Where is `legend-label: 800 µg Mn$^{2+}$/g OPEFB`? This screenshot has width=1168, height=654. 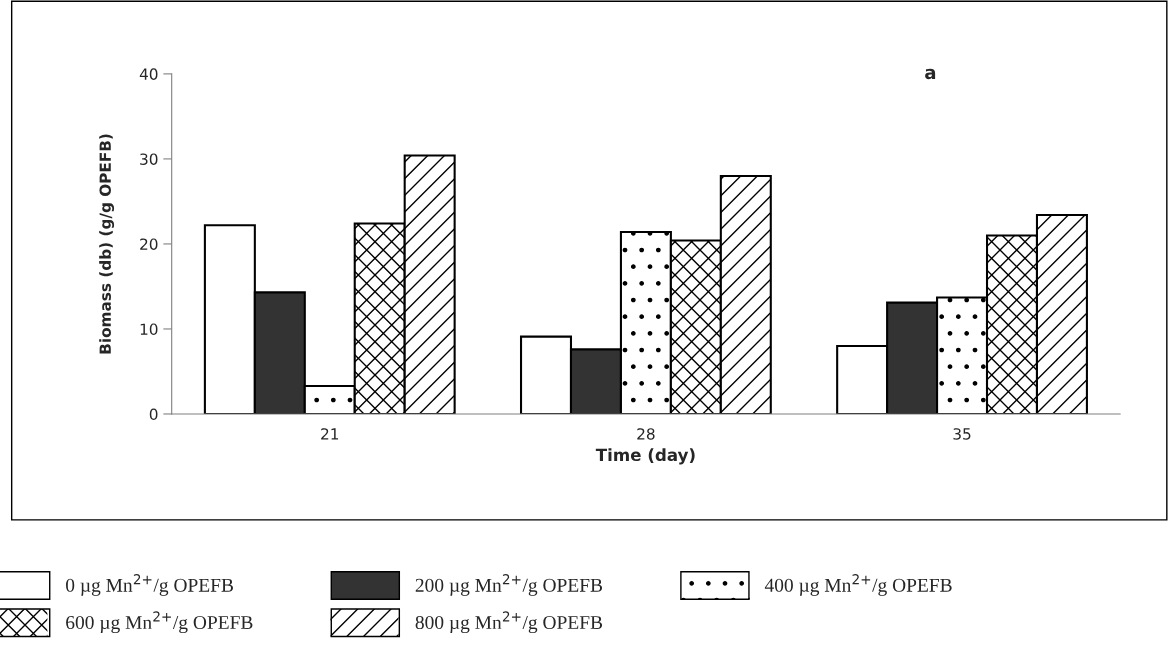
legend-label: 800 µg Mn$^{2+}$/g OPEFB is located at coordinates (509, 622).